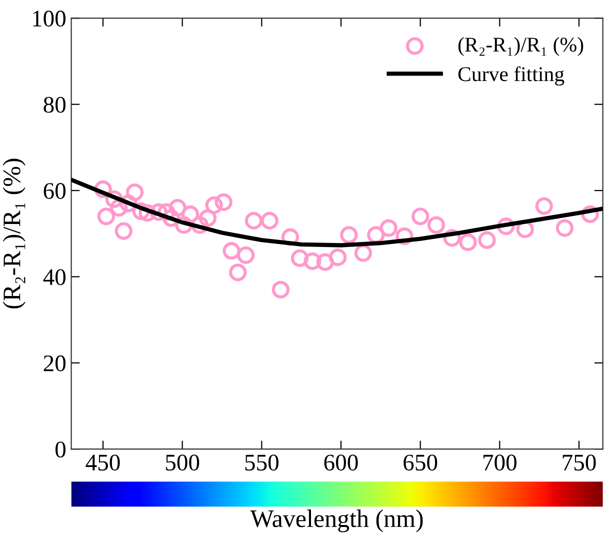 The height and width of the screenshot is (534, 604). What do you see at coordinates (579, 462) in the screenshot?
I see `x-tick-label: 750` at bounding box center [579, 462].